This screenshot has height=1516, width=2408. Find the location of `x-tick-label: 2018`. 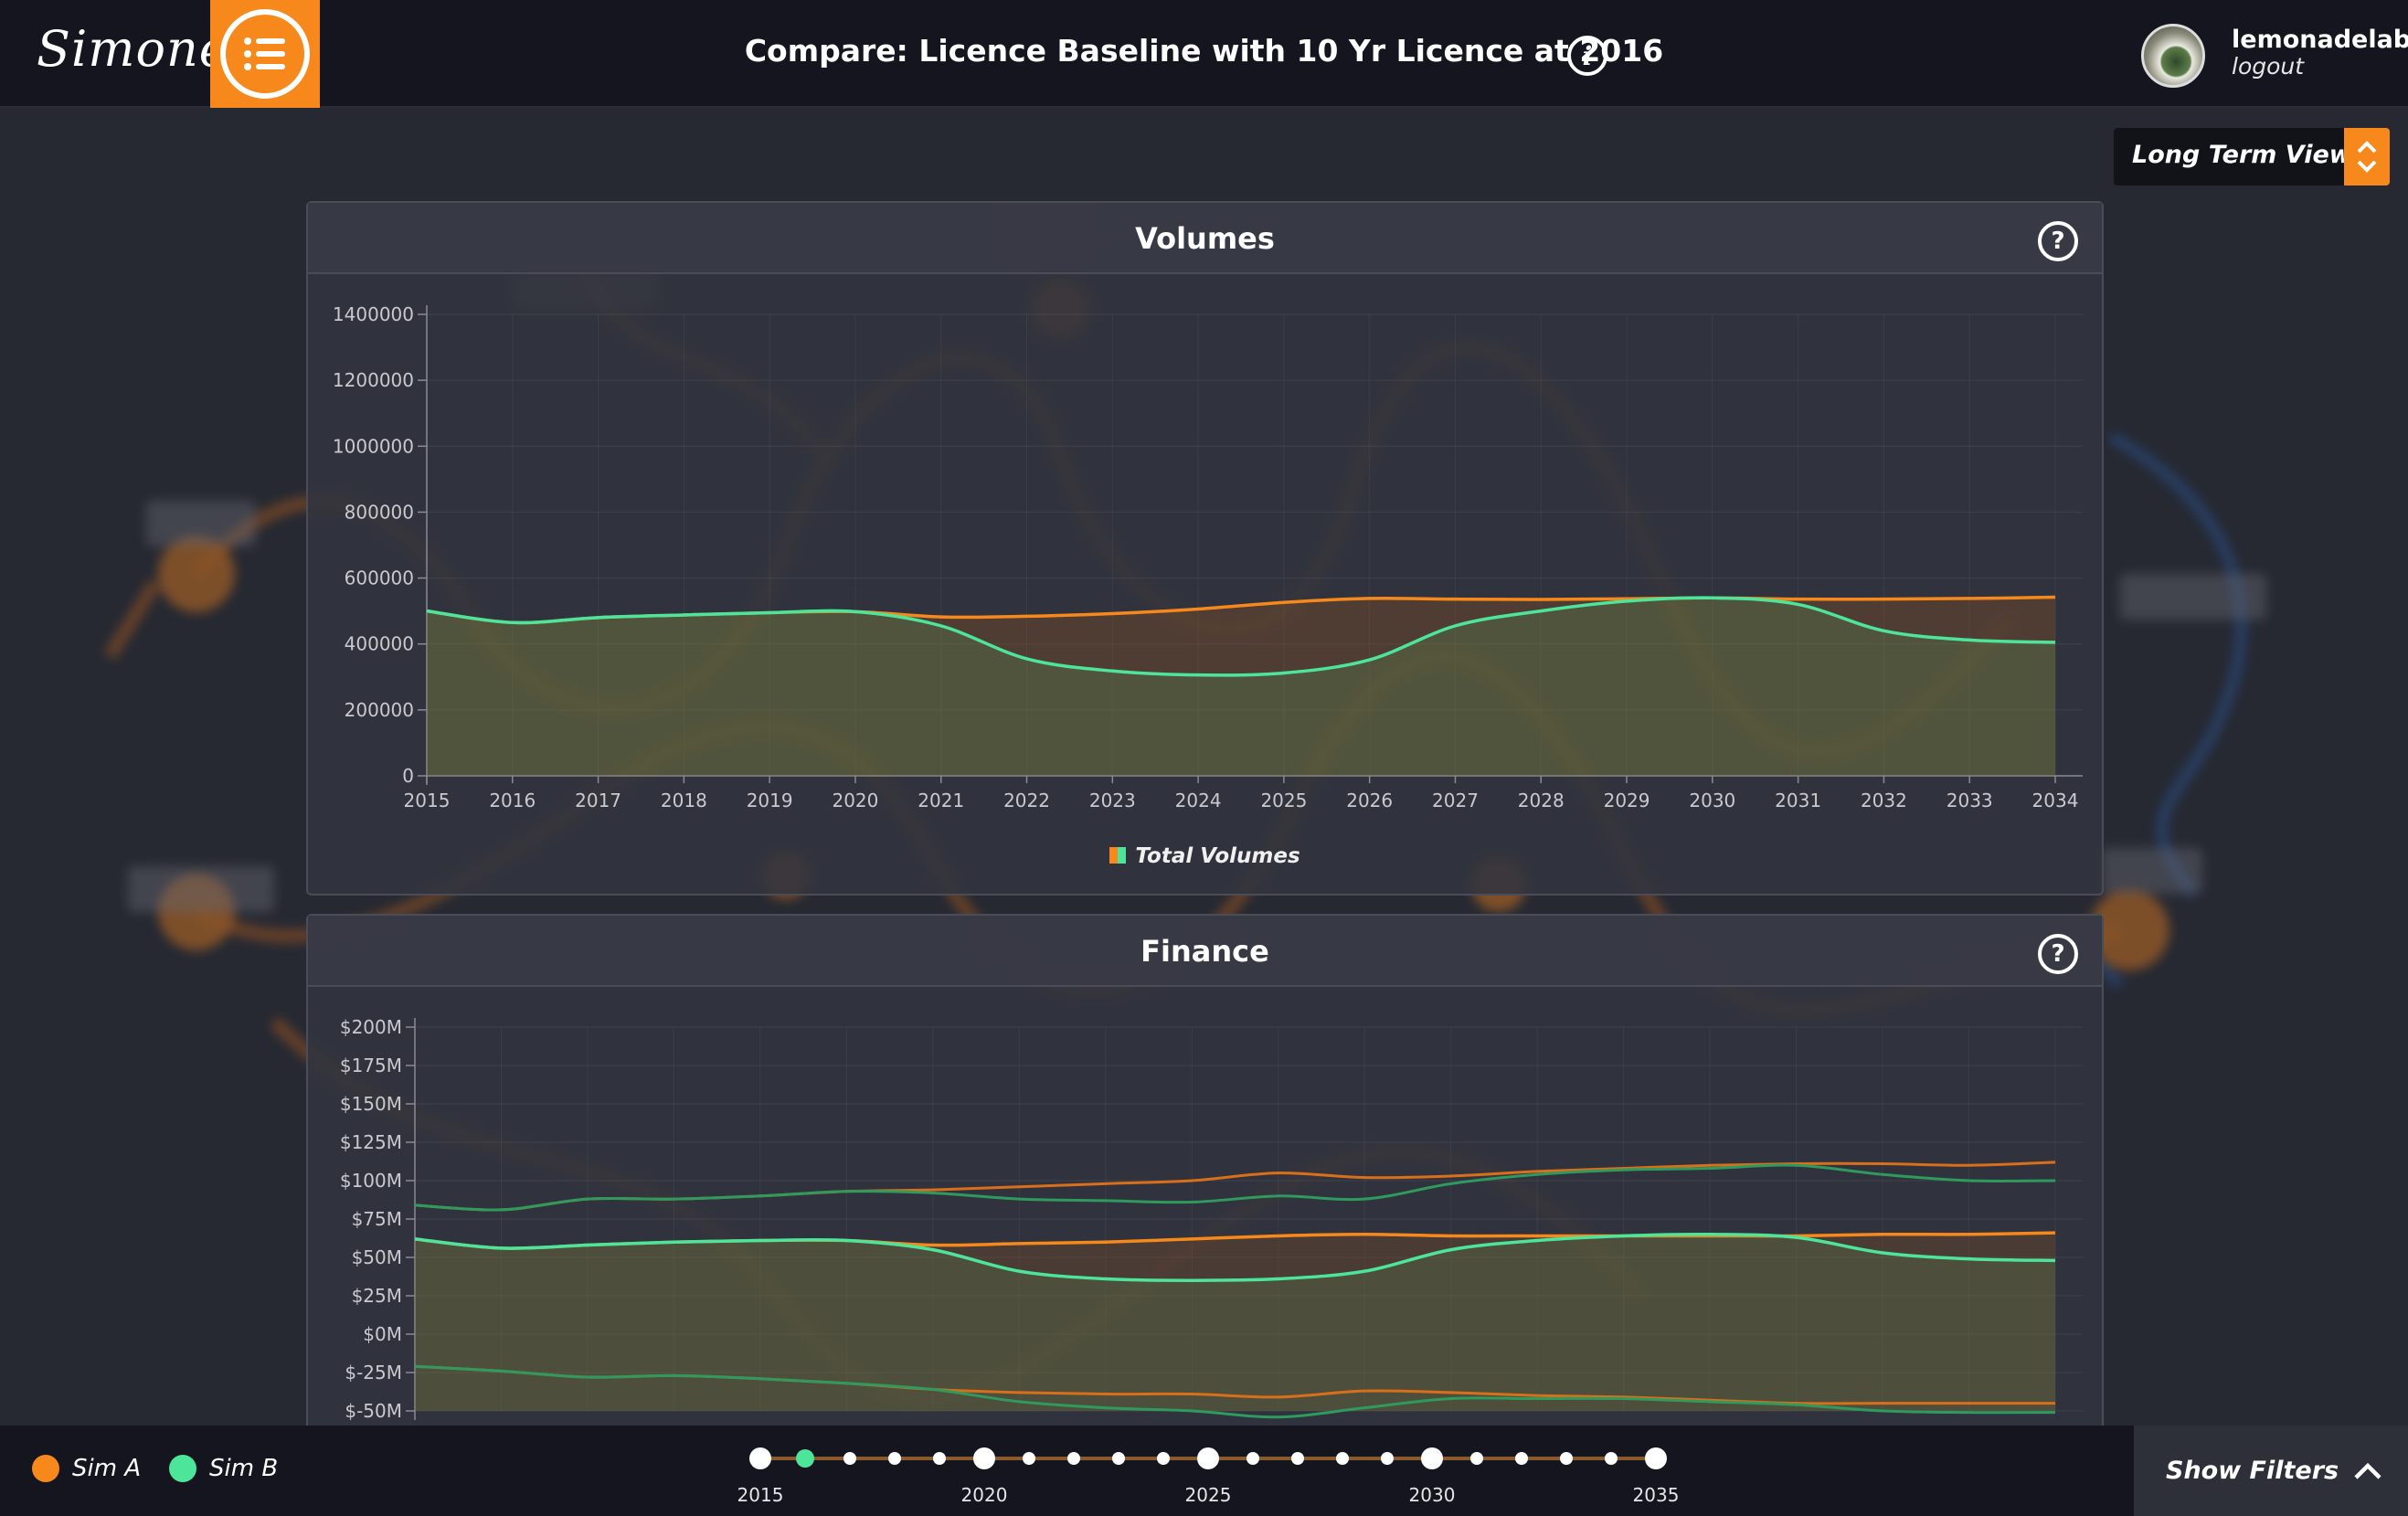

x-tick-label: 2018 is located at coordinates (684, 800).